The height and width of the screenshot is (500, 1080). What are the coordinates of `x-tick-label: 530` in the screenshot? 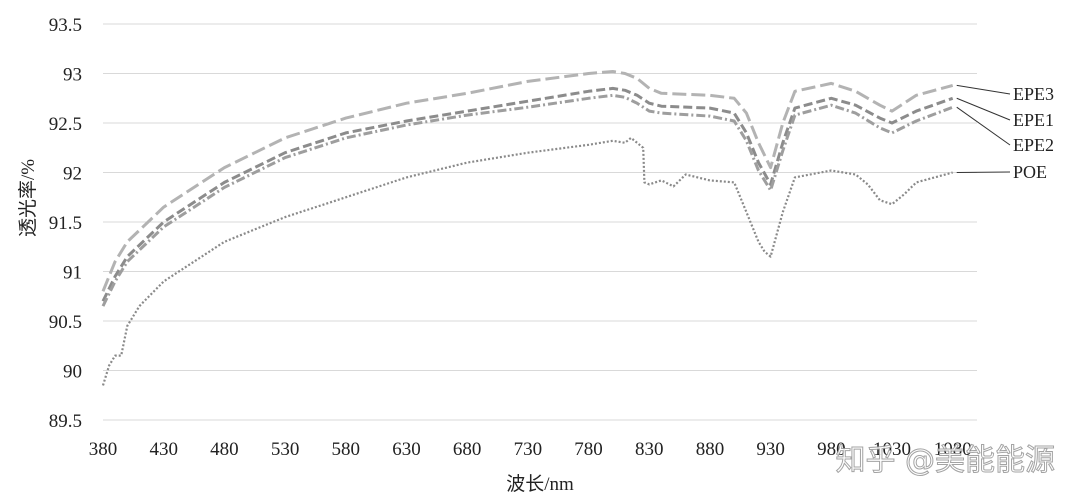 It's located at (285, 449).